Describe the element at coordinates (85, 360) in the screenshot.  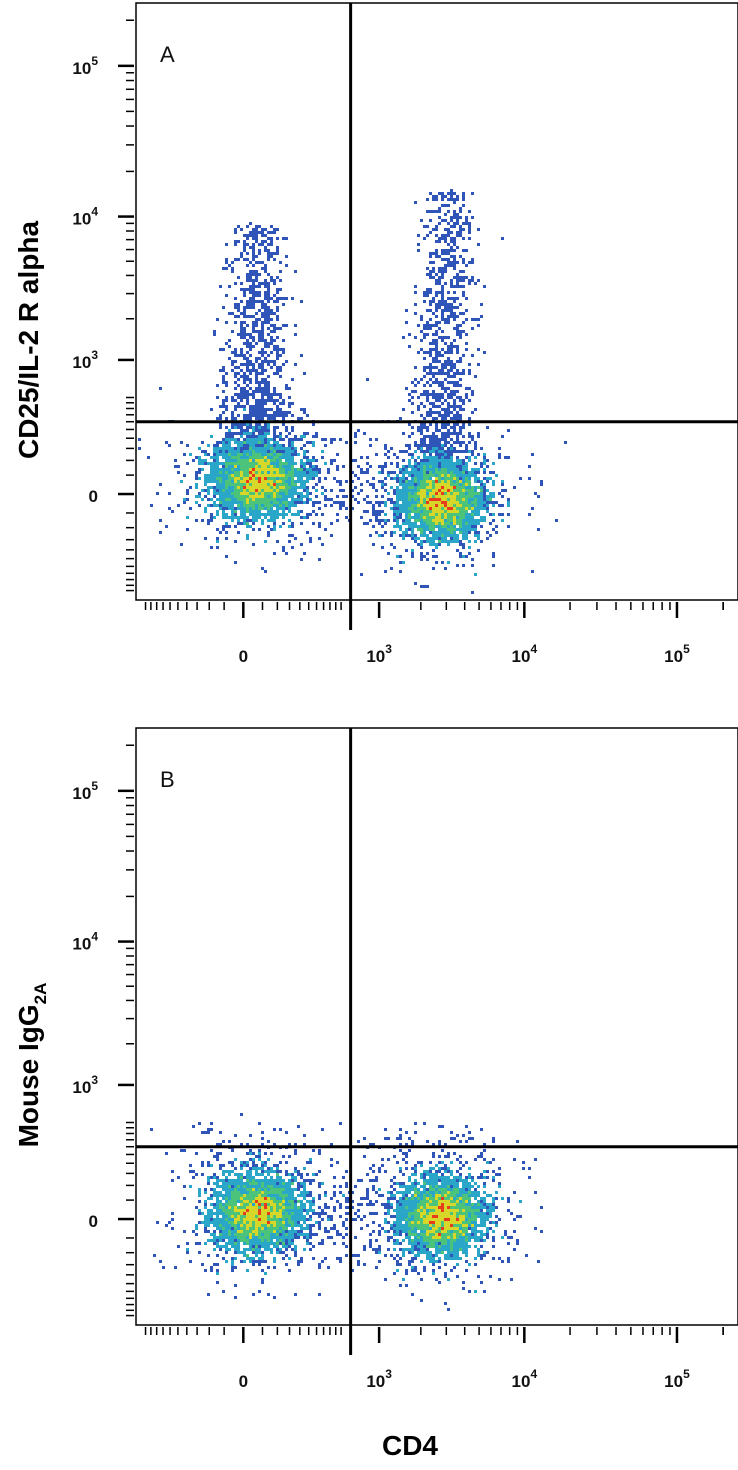
I see `y-tick-label: 103` at that location.